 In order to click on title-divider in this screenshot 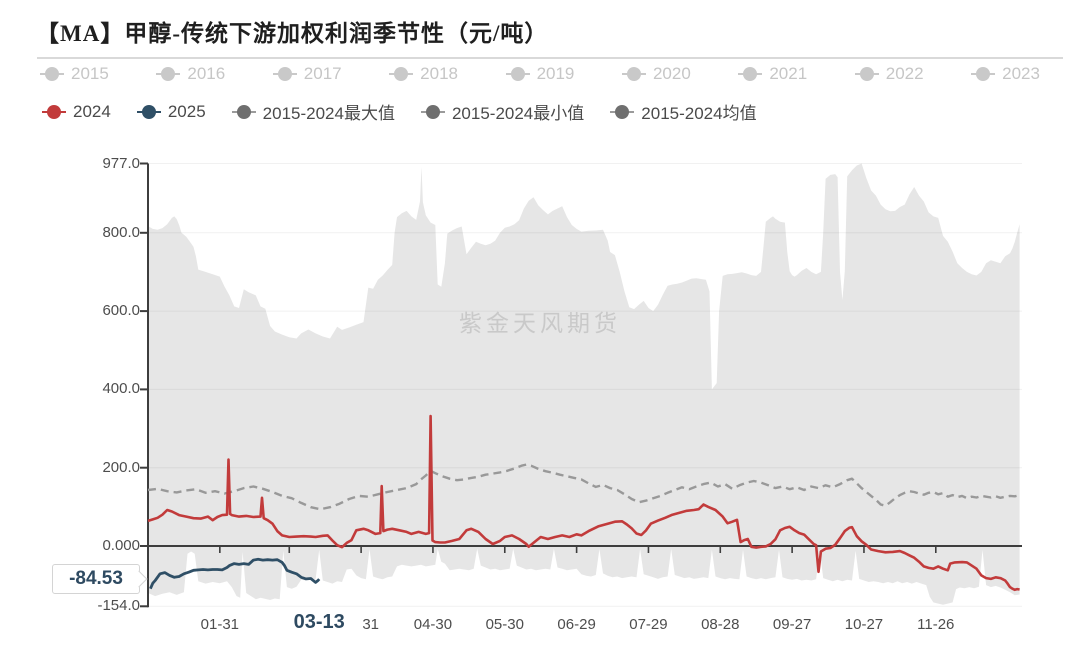, I will do `click(550, 58)`.